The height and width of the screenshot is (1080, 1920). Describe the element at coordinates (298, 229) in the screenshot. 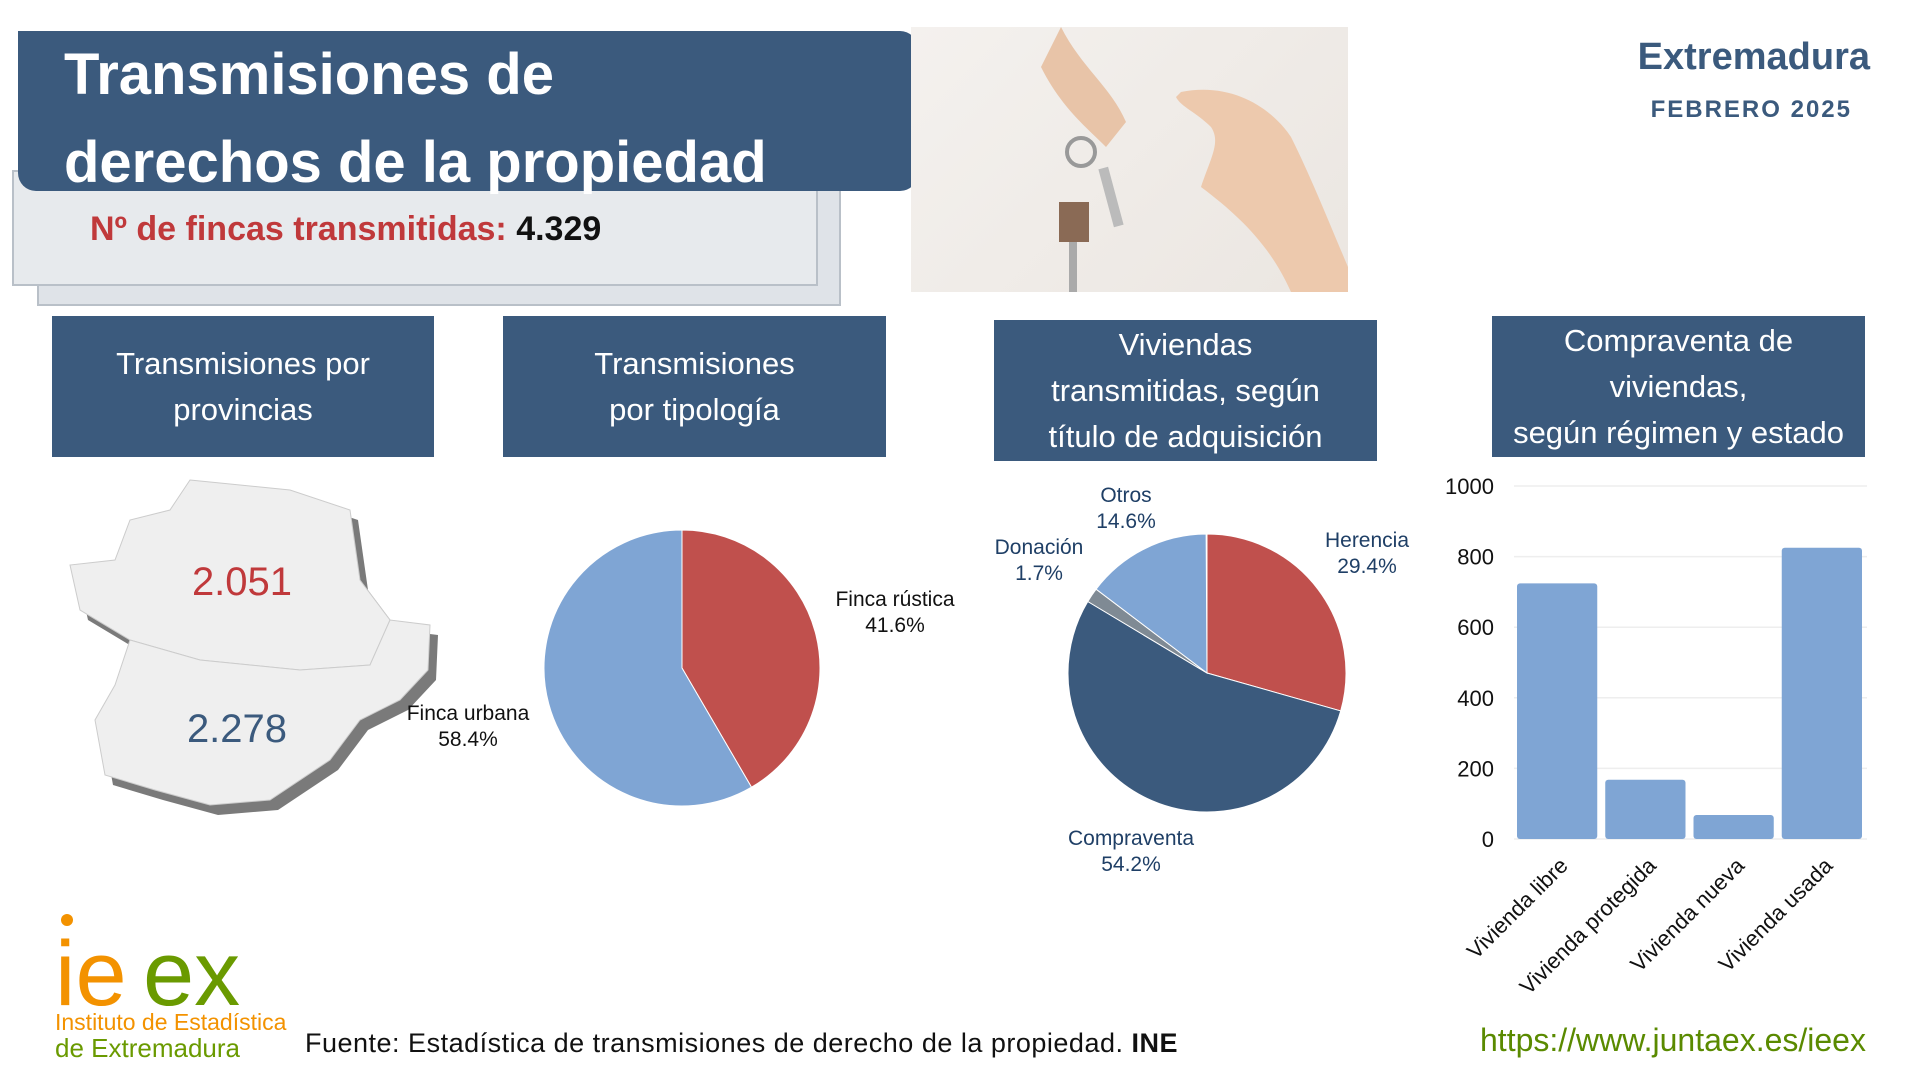

I see `fincas-label: Nº de fincas transmitidas:` at that location.